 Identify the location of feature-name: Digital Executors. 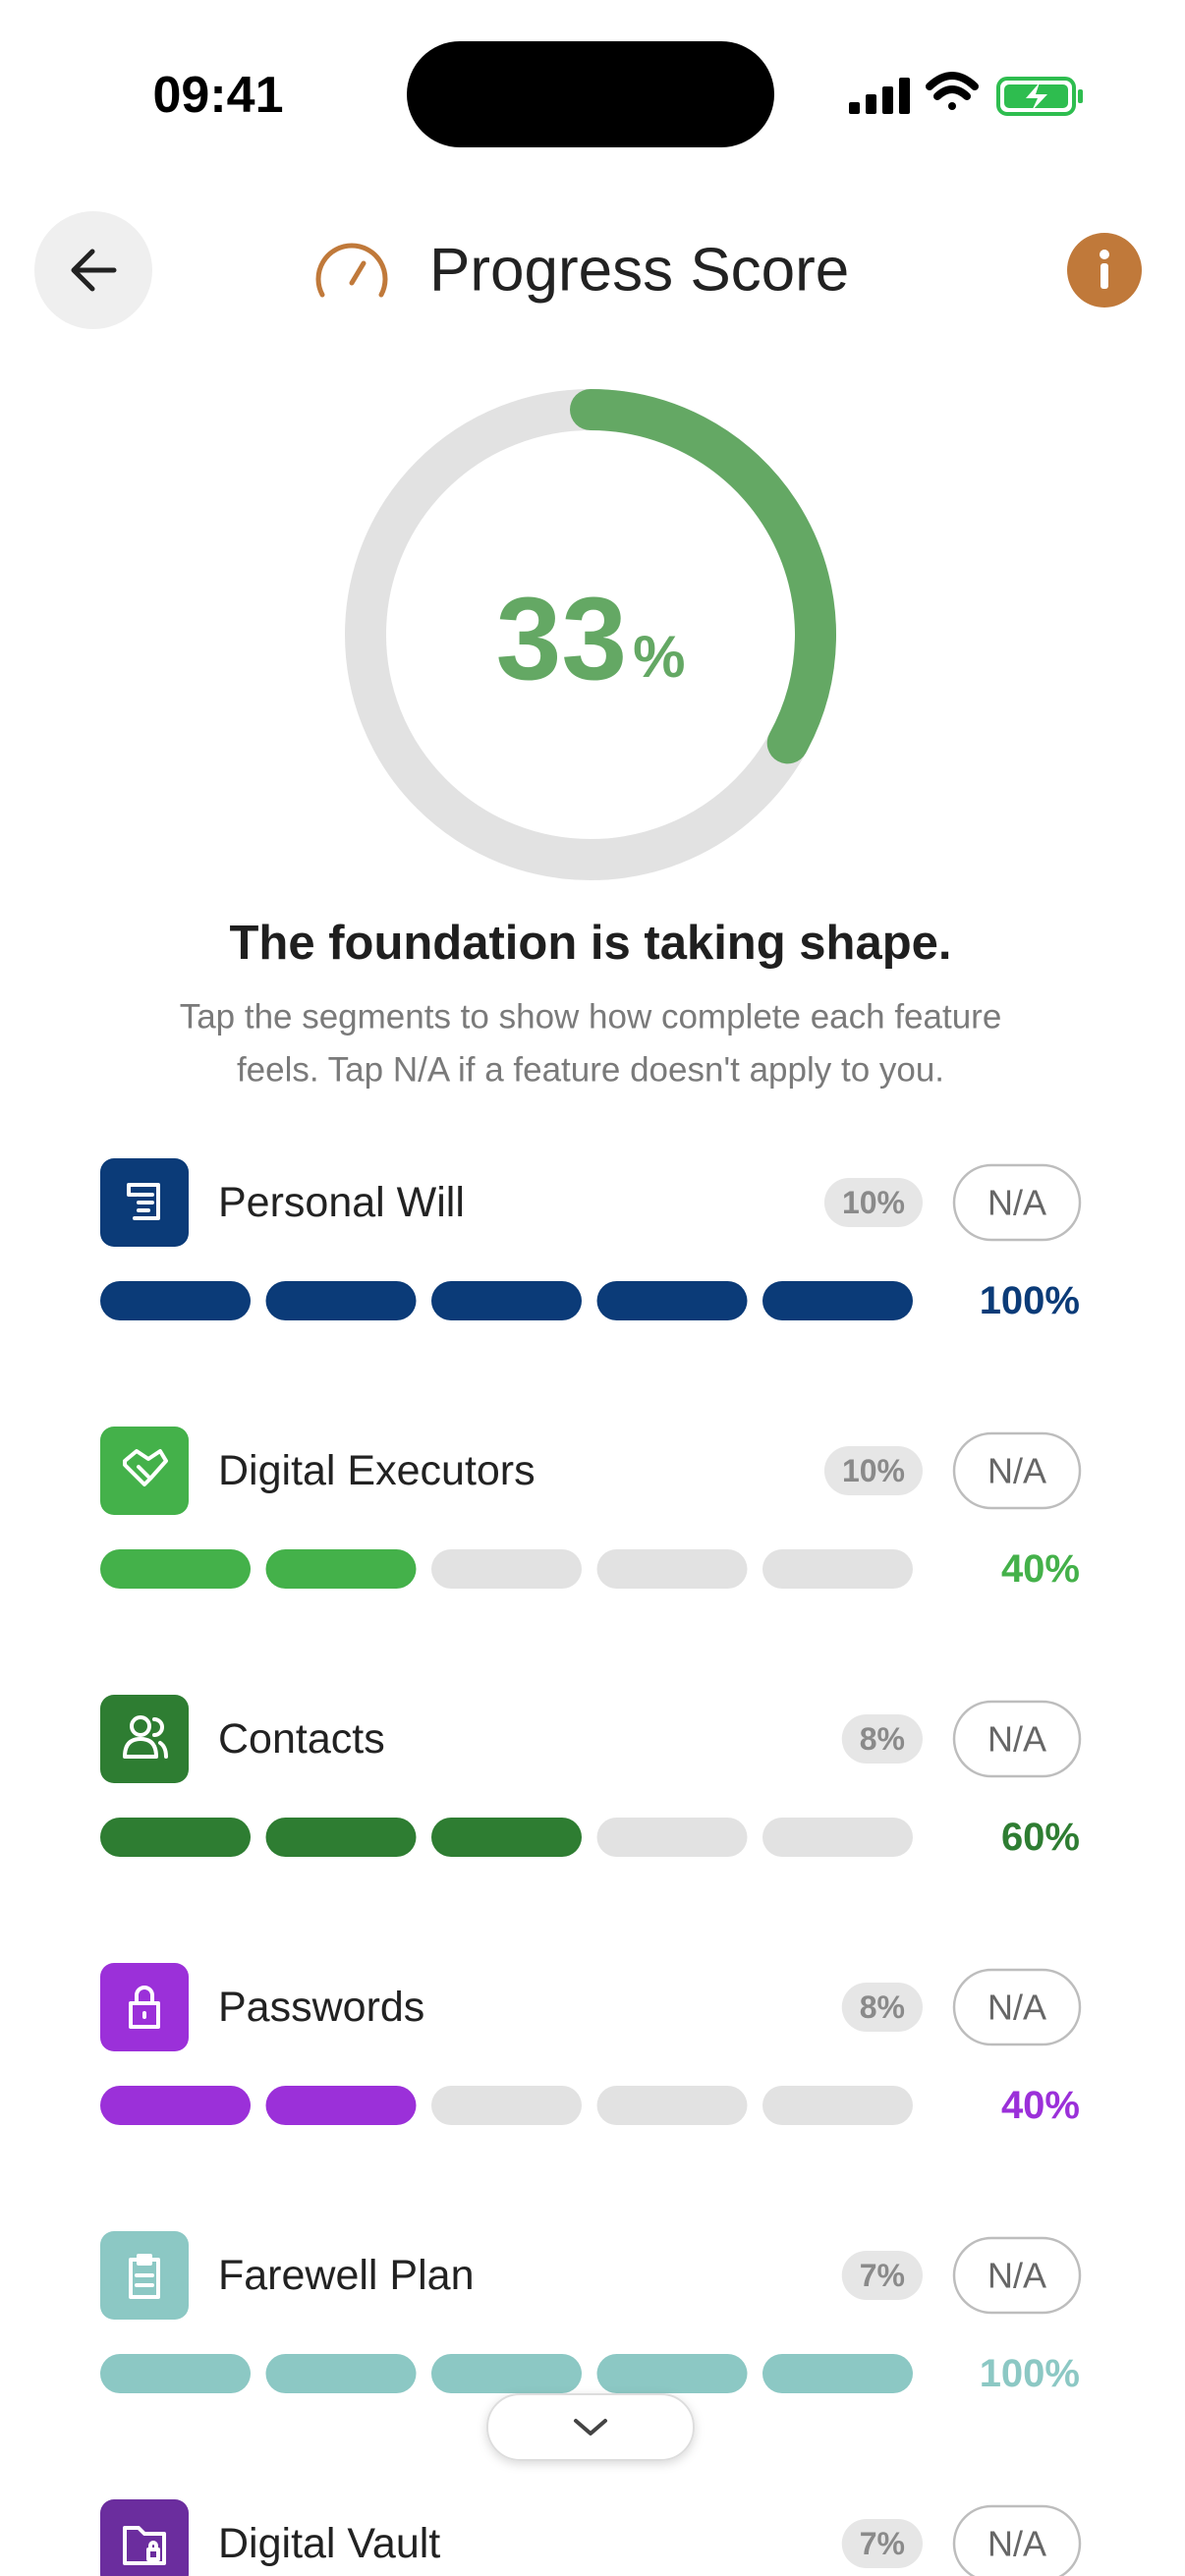
(377, 1470).